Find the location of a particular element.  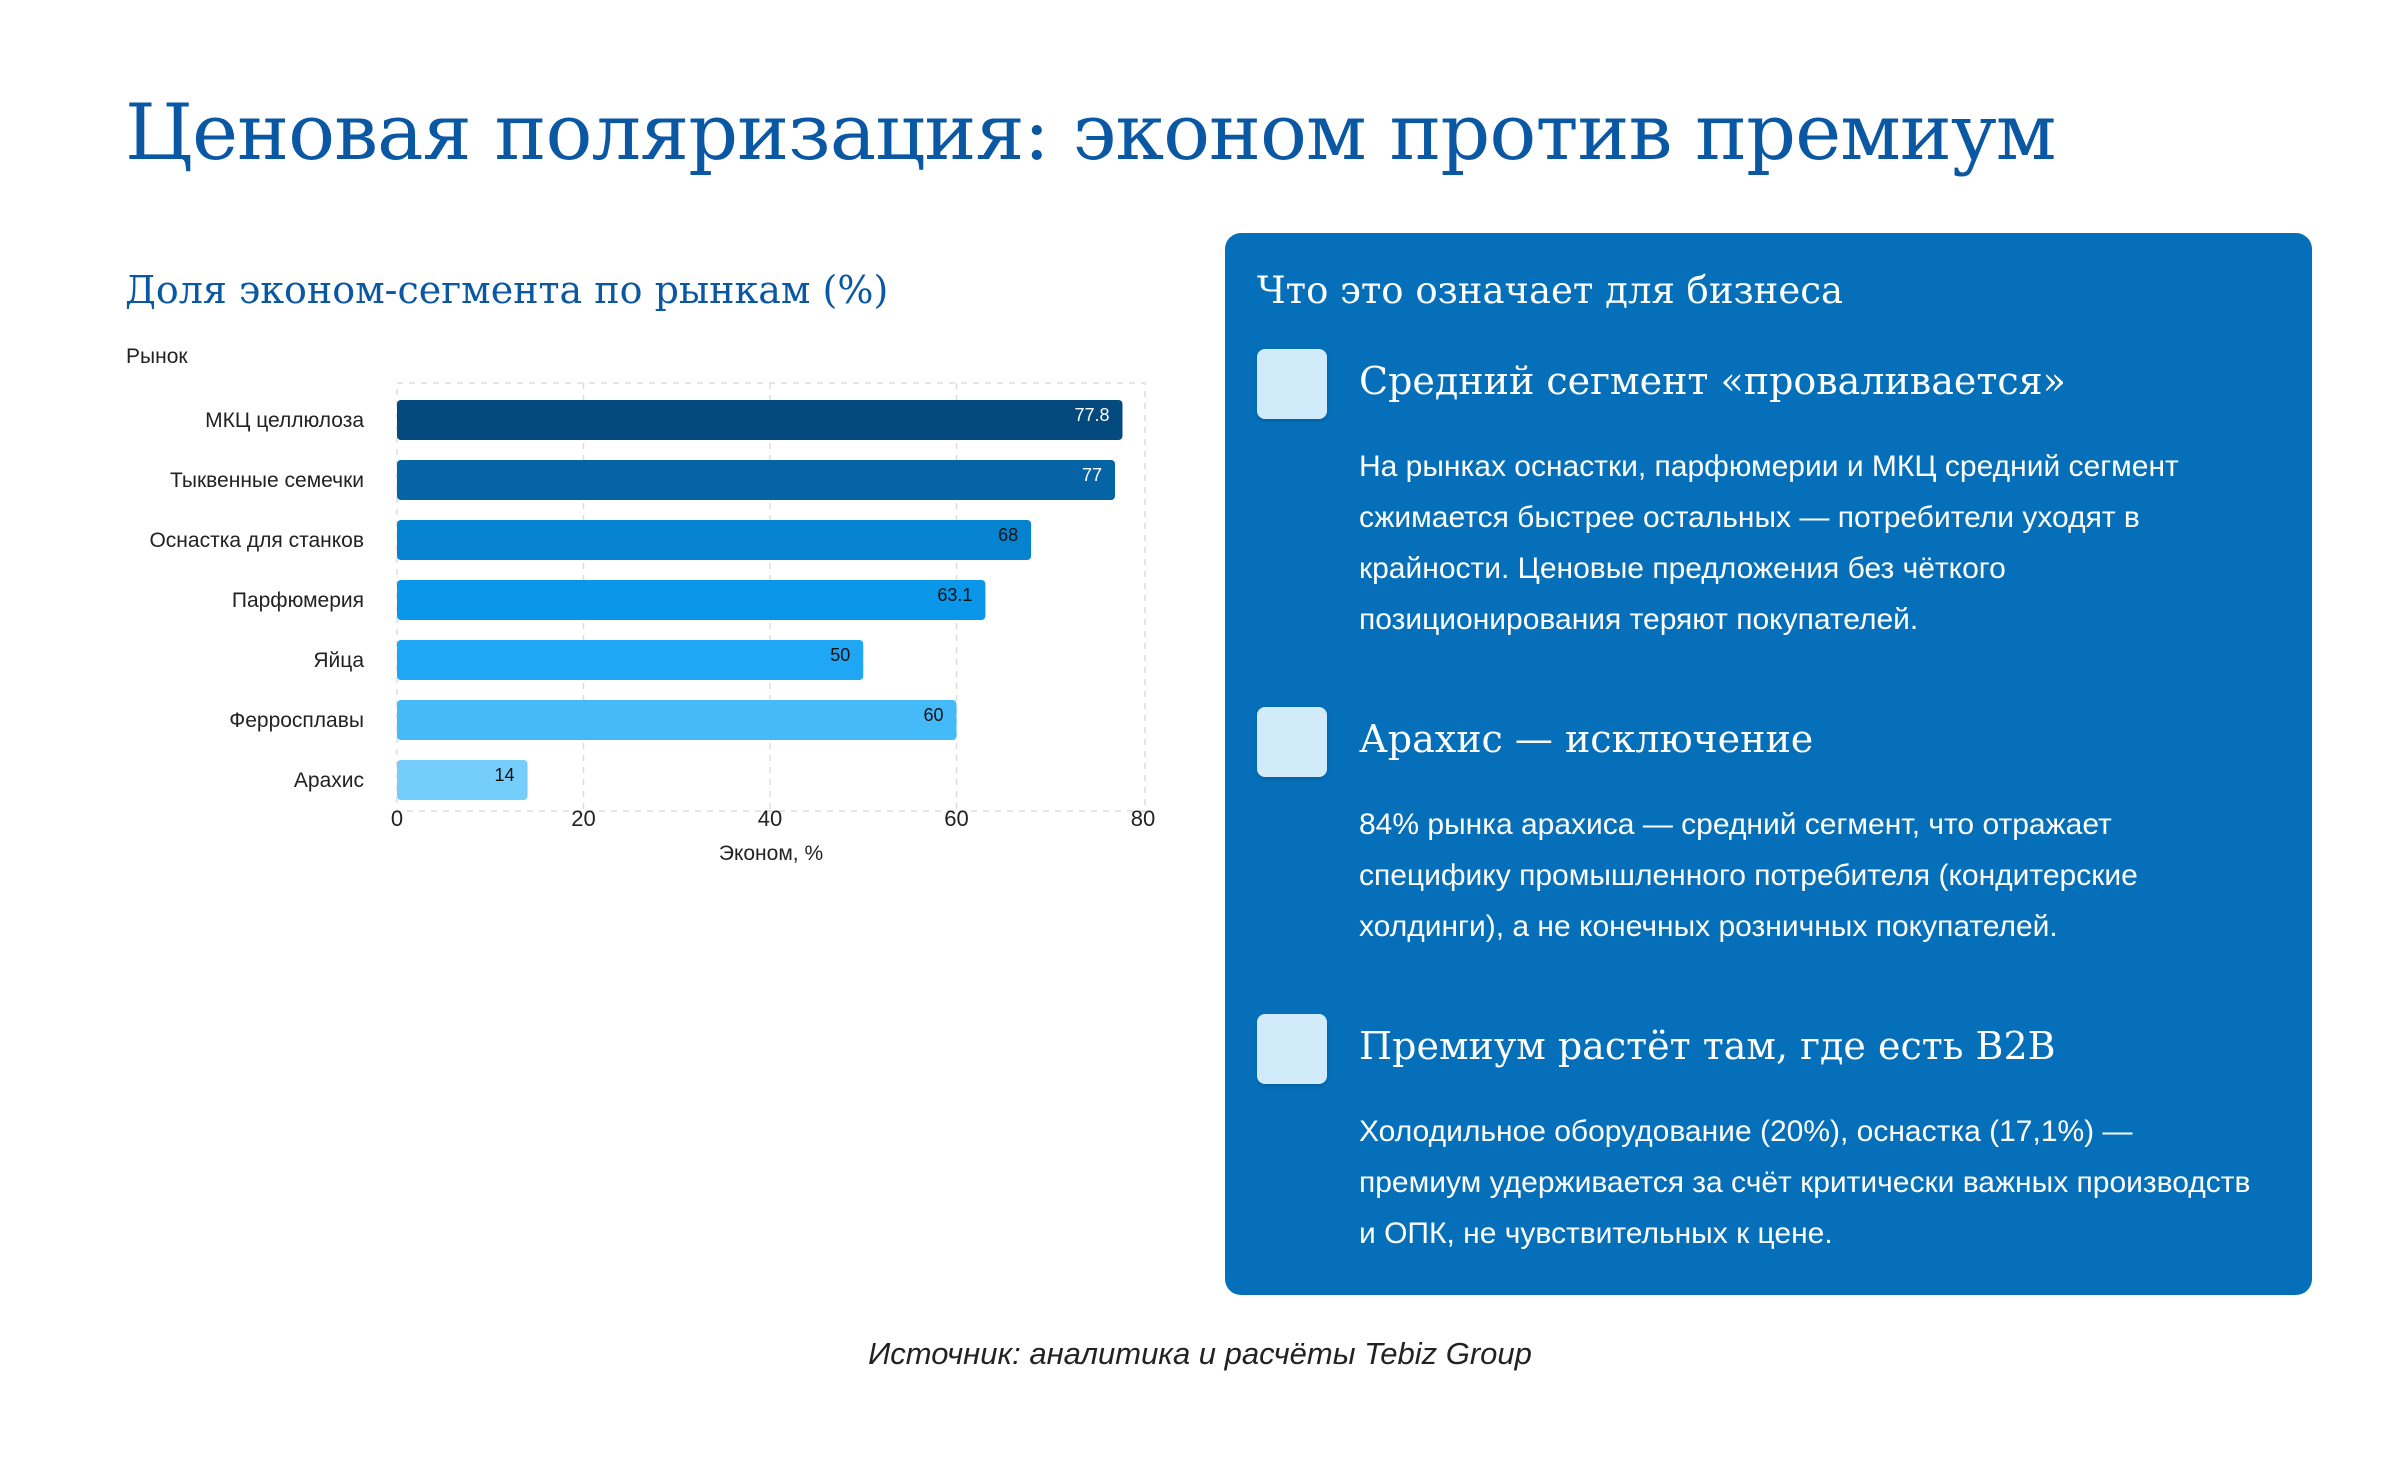

bar-value-label: 68 is located at coordinates (1008, 535).